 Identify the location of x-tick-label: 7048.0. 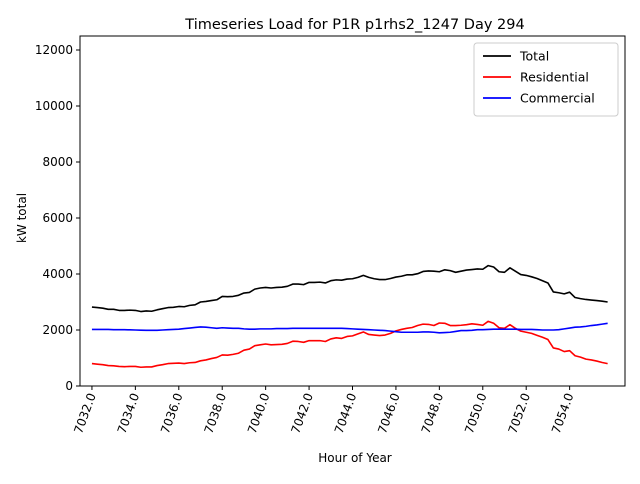
(433, 413).